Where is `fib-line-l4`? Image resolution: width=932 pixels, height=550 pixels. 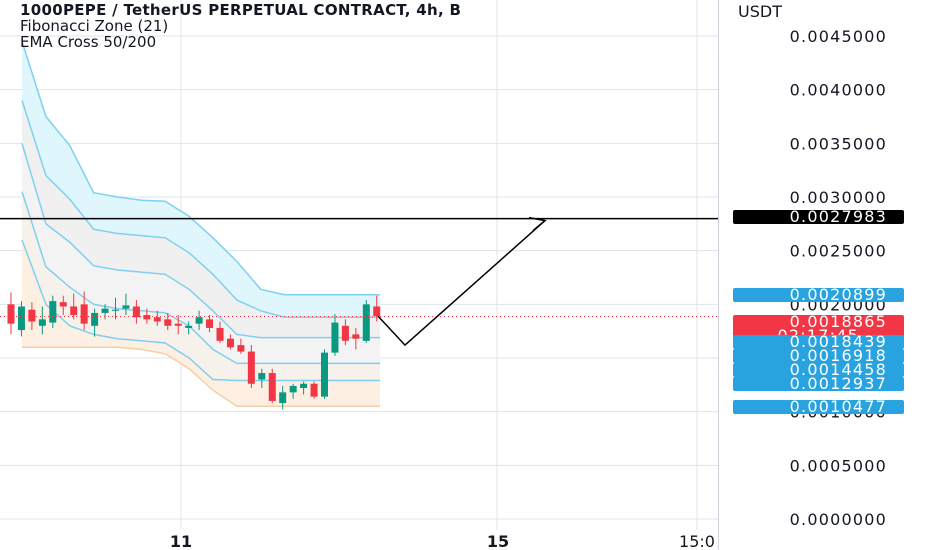 fib-line-l4 is located at coordinates (200, 310).